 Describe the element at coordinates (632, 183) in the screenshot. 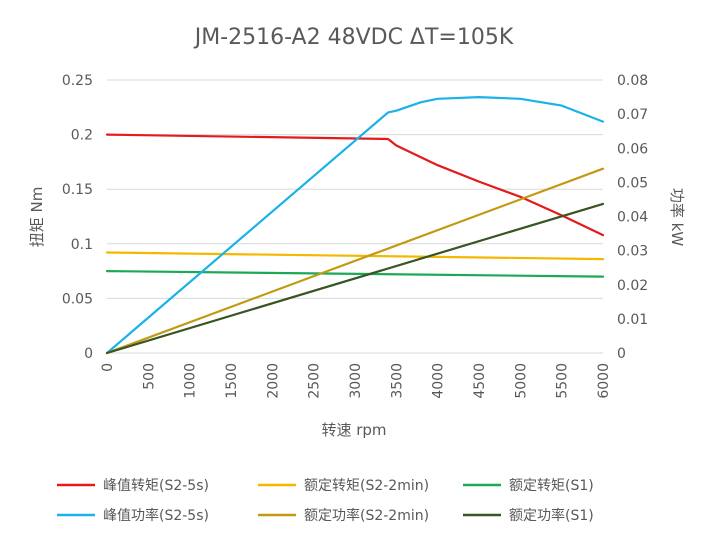

I see `y-right-tick-label: 0.05` at that location.